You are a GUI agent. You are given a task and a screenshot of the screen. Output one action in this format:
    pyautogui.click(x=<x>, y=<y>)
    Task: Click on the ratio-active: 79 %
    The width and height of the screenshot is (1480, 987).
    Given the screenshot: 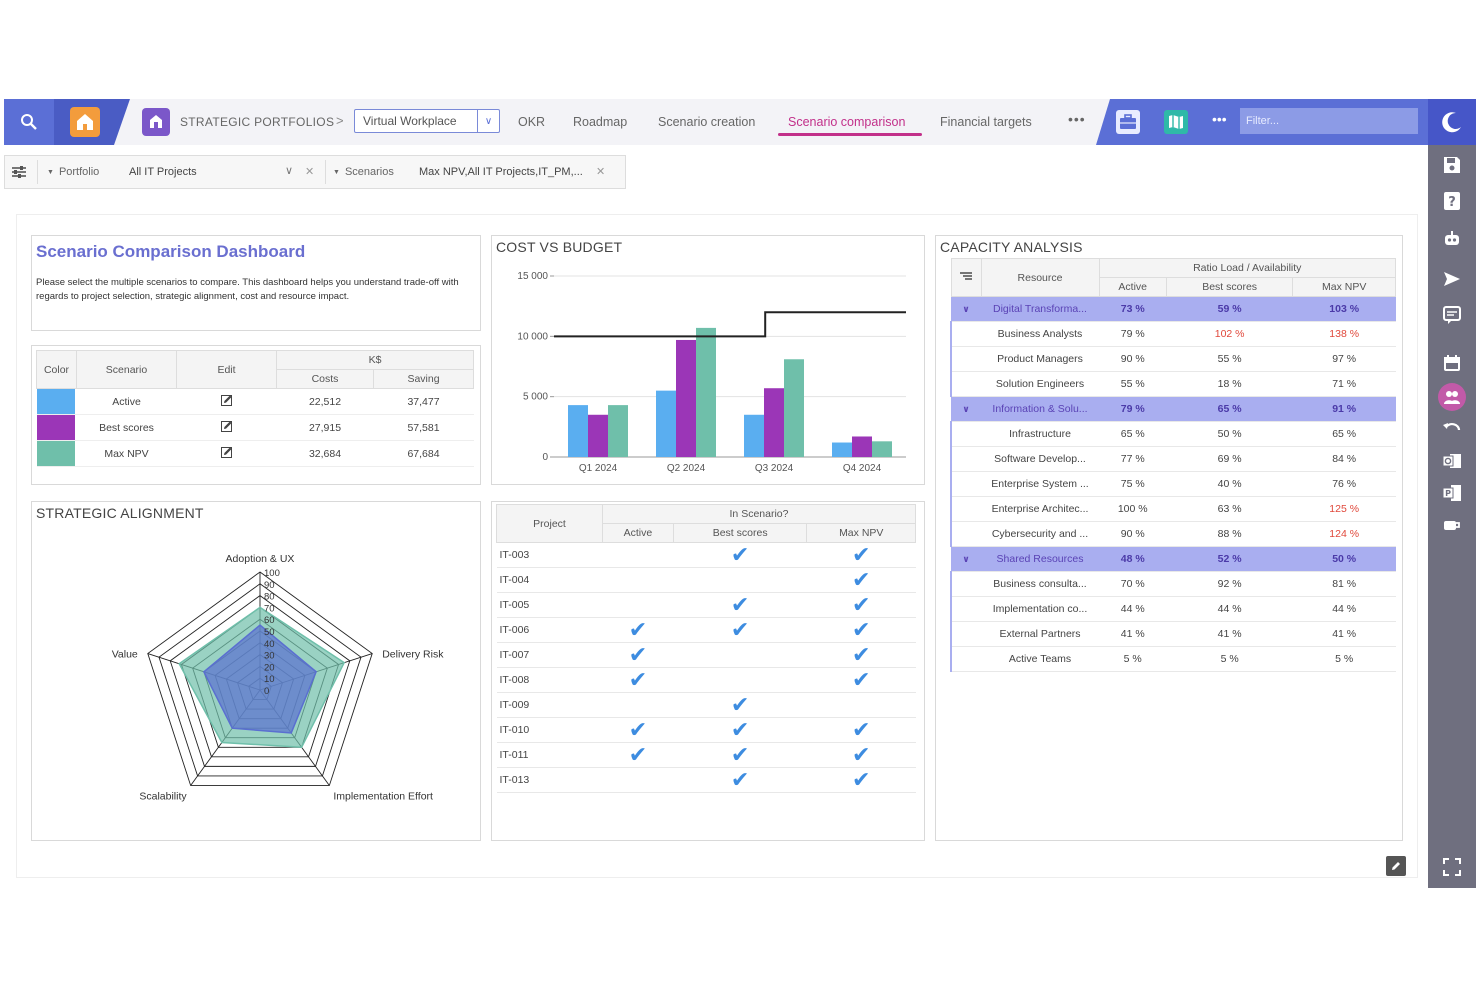 What is the action you would take?
    pyautogui.click(x=1133, y=409)
    